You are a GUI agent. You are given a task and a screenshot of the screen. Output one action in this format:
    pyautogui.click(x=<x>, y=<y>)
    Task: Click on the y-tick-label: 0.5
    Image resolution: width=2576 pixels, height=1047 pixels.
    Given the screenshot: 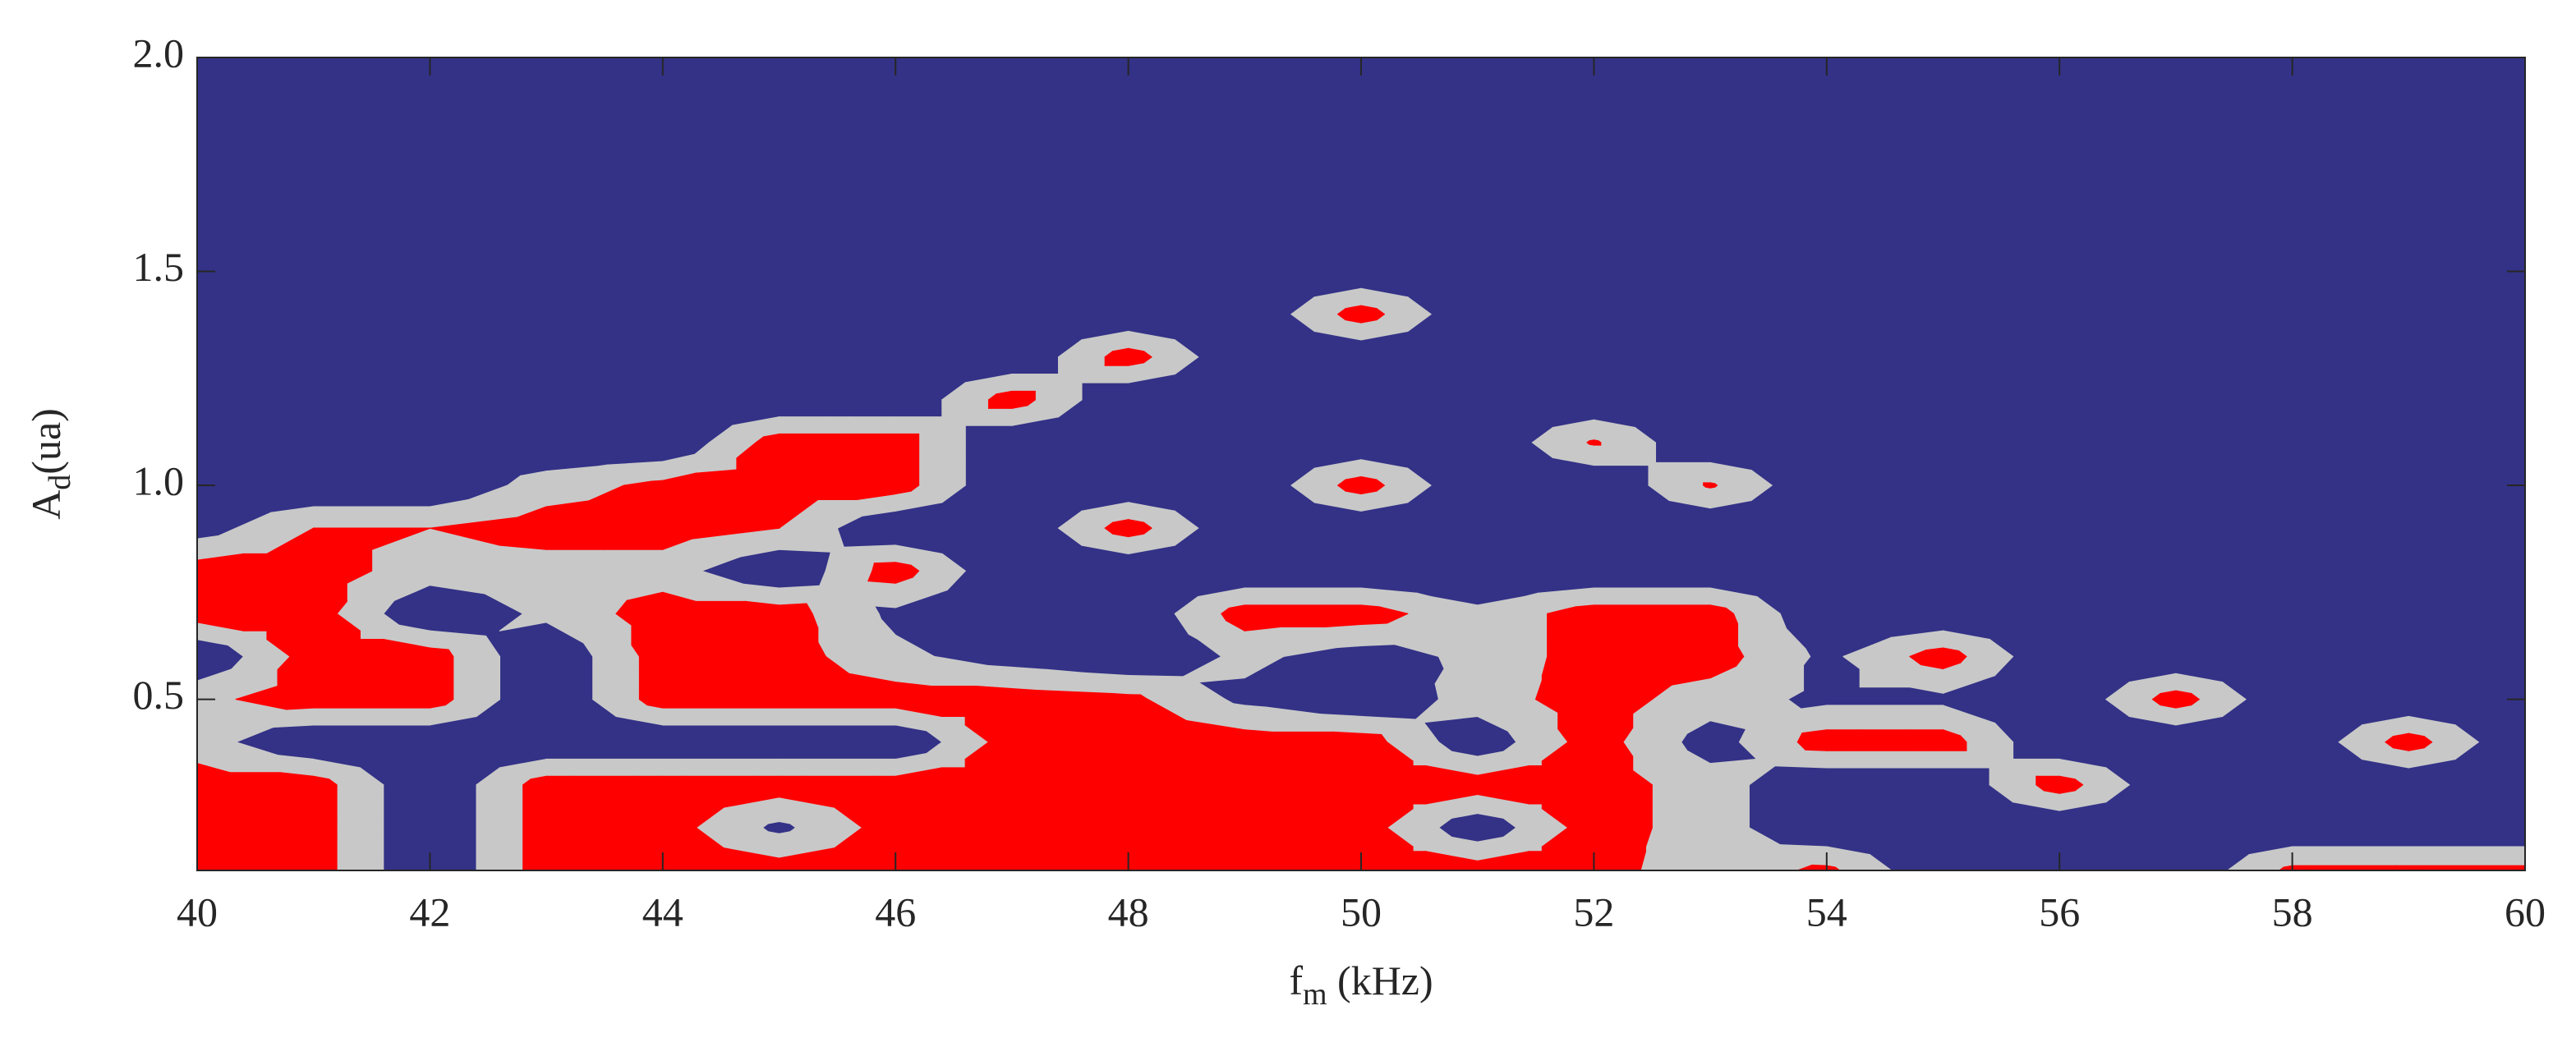 What is the action you would take?
    pyautogui.click(x=159, y=695)
    